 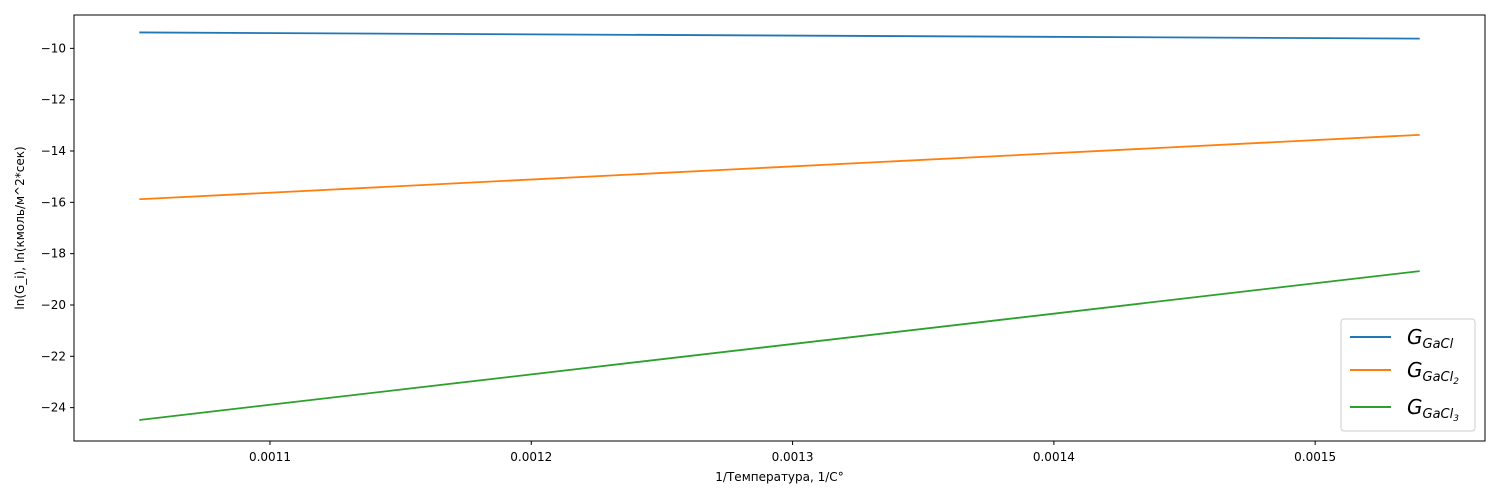 I want to click on y-tick-label: −14, so click(x=53, y=151).